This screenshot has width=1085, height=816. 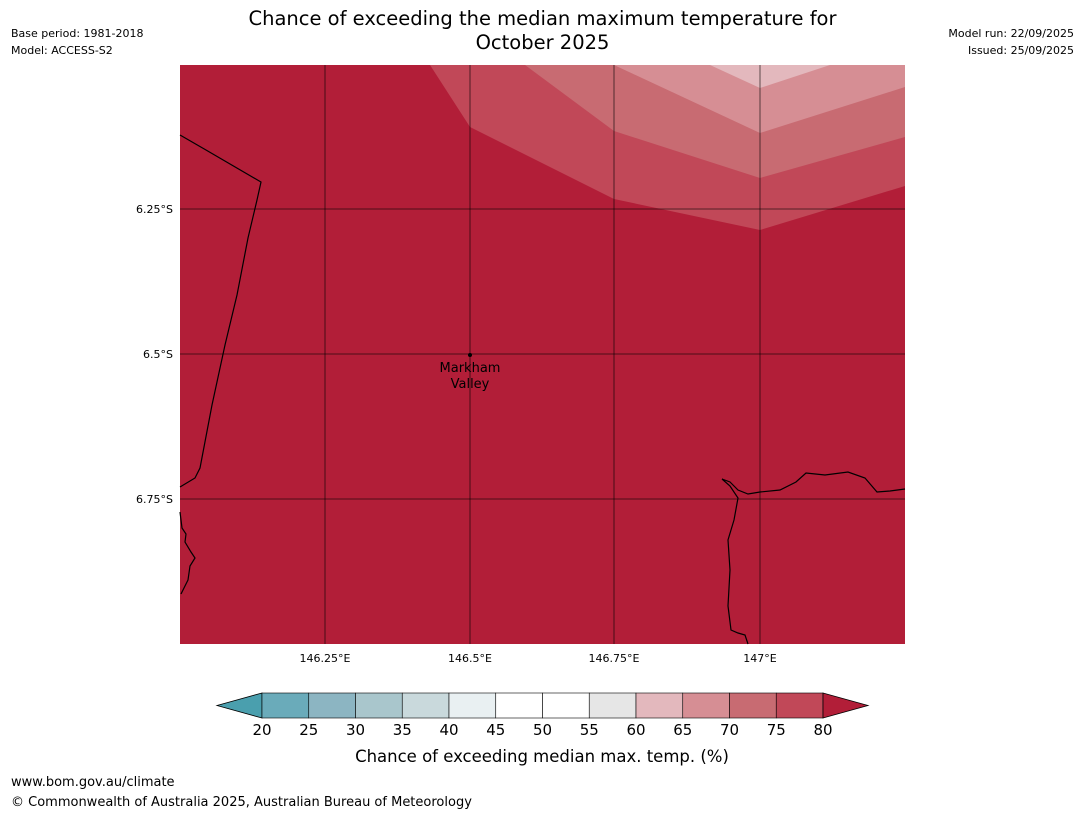 What do you see at coordinates (77, 42) in the screenshot?
I see `meta-left: Base period: 1981-2018 Model: ACCESS-S2` at bounding box center [77, 42].